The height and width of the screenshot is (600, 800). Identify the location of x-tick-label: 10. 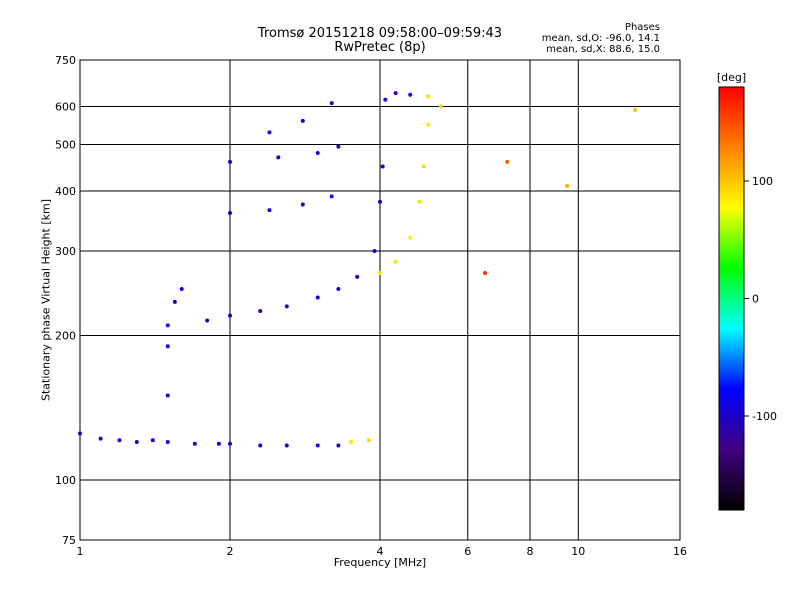
(578, 551).